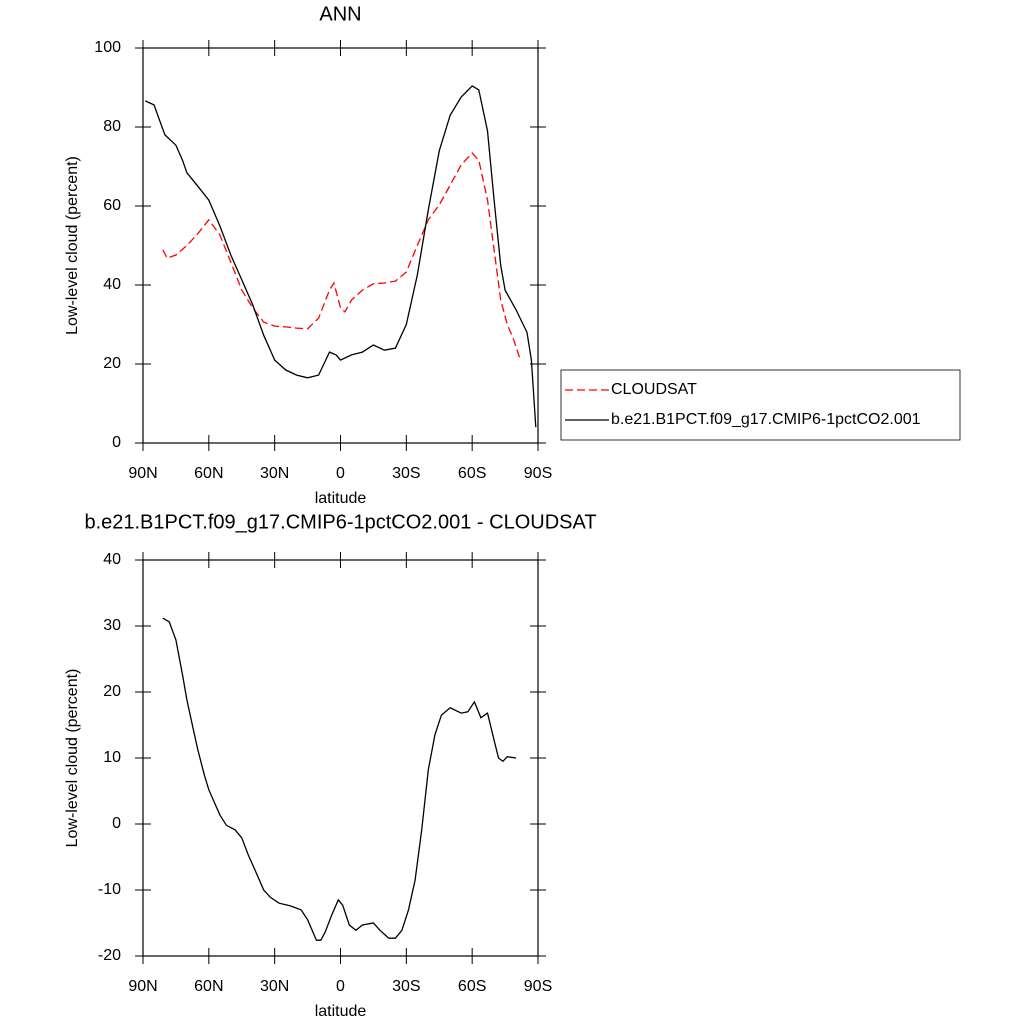  Describe the element at coordinates (112, 205) in the screenshot. I see `y-tick-label: 60` at that location.